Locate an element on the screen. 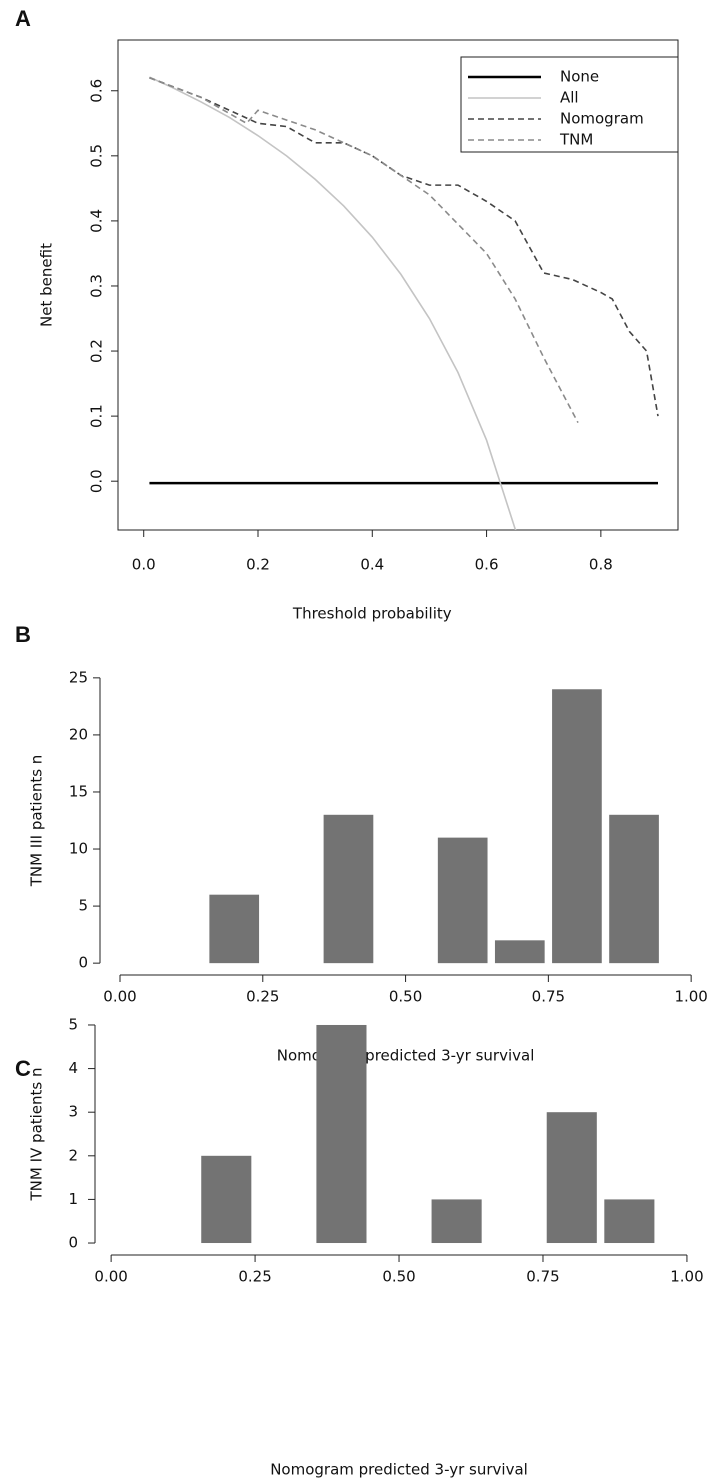 The width and height of the screenshot is (717, 1484). x-tick-label: 0.4 is located at coordinates (372, 565).